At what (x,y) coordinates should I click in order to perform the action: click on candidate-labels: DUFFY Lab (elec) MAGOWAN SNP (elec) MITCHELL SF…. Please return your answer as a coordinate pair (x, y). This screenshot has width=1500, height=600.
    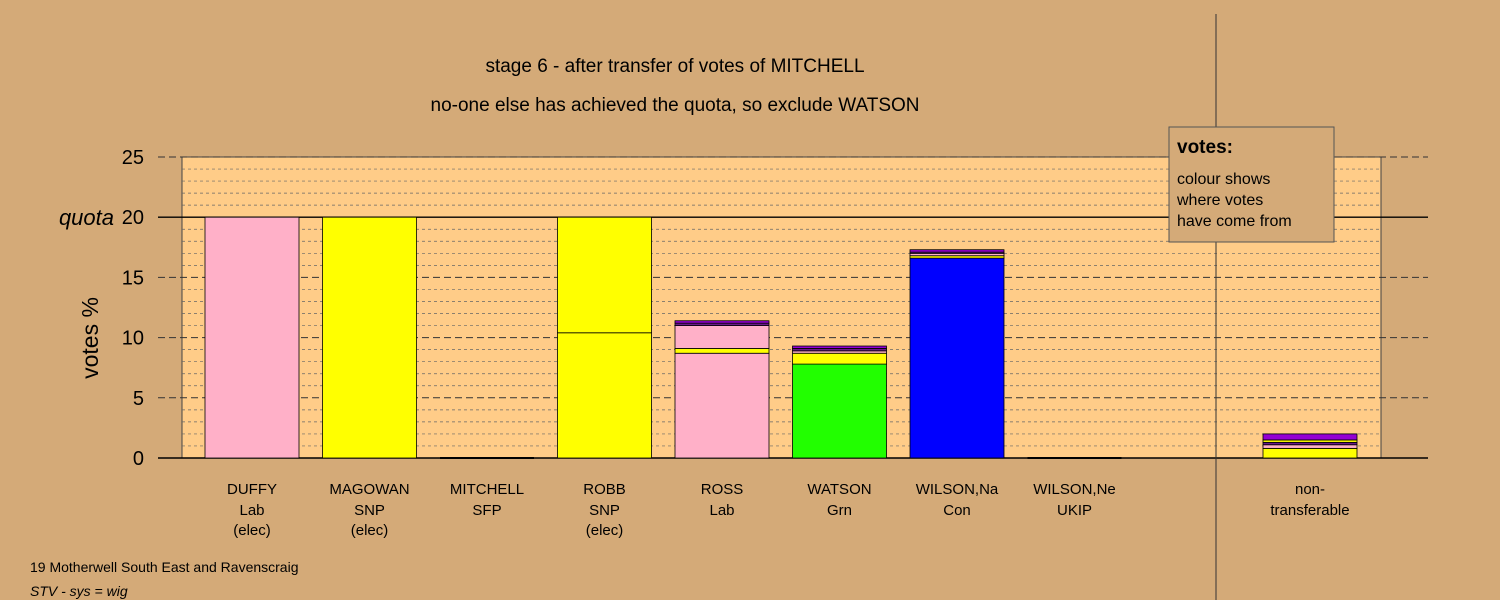
    Looking at the image, I should click on (788, 510).